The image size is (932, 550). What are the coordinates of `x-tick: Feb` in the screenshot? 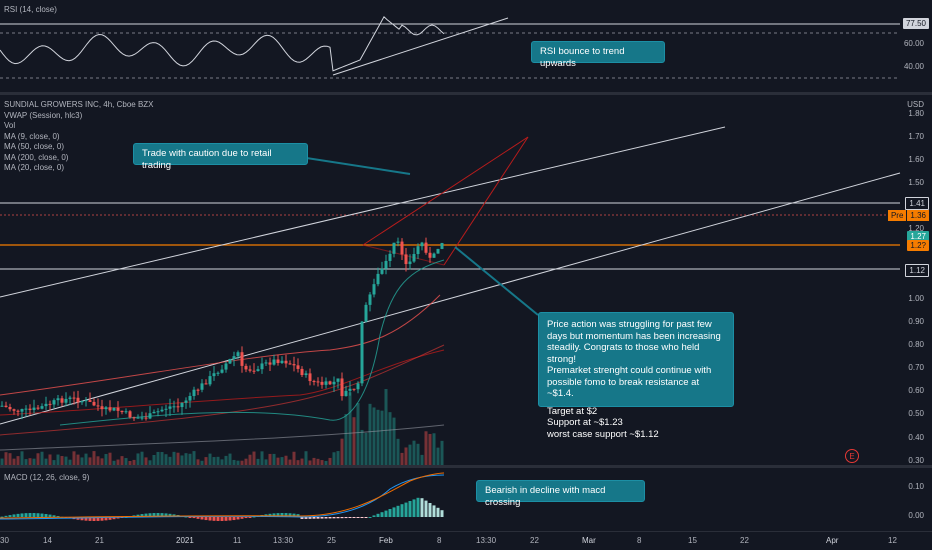 It's located at (386, 540).